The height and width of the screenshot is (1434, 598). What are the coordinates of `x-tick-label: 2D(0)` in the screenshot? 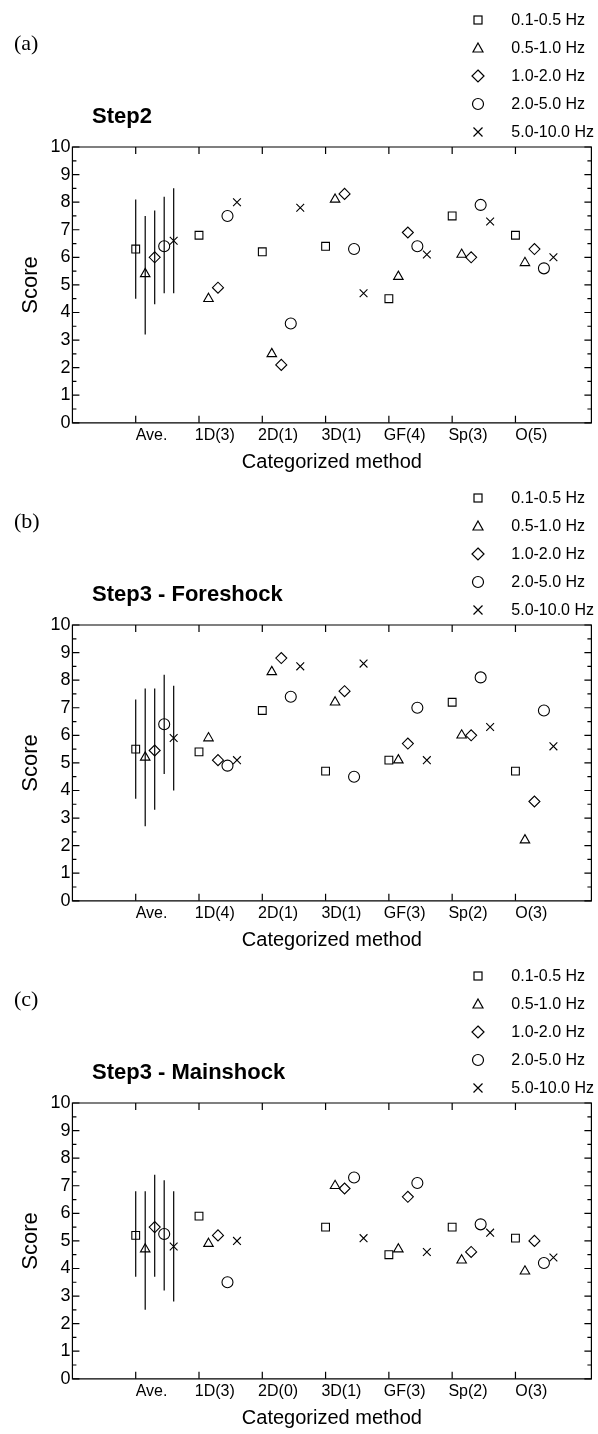 It's located at (278, 1390).